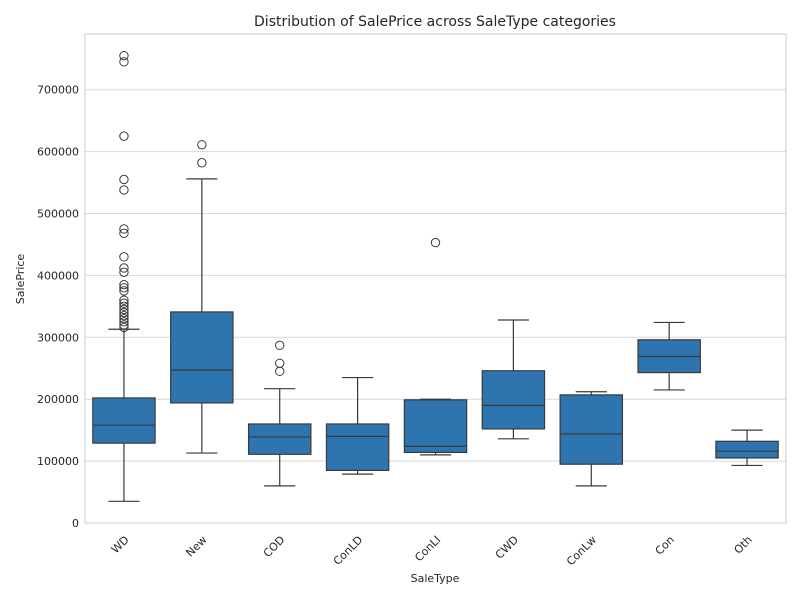 The image size is (800, 600). I want to click on box-group-oth, so click(747, 448).